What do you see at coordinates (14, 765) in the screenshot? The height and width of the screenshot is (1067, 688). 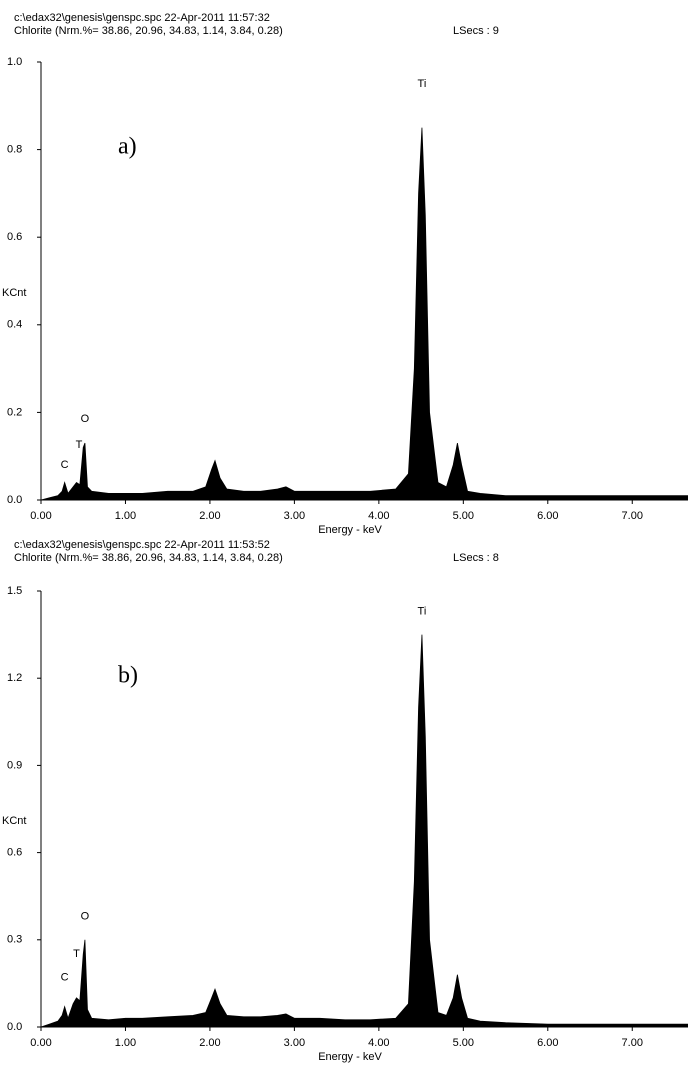 I see `y-tick-label: 0.9` at bounding box center [14, 765].